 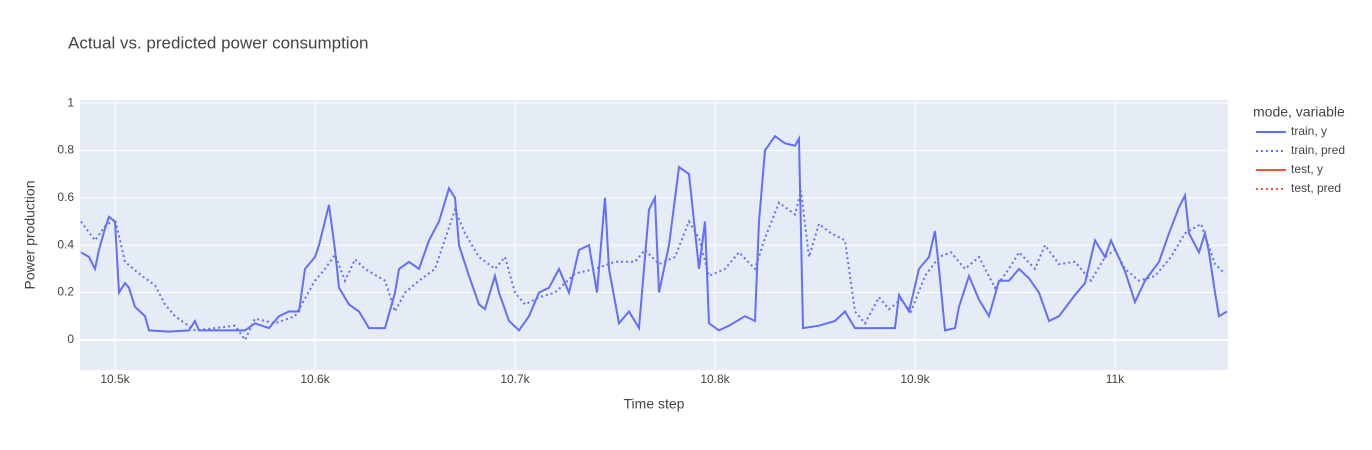 What do you see at coordinates (515, 379) in the screenshot?
I see `x-tick-label: 10.7k` at bounding box center [515, 379].